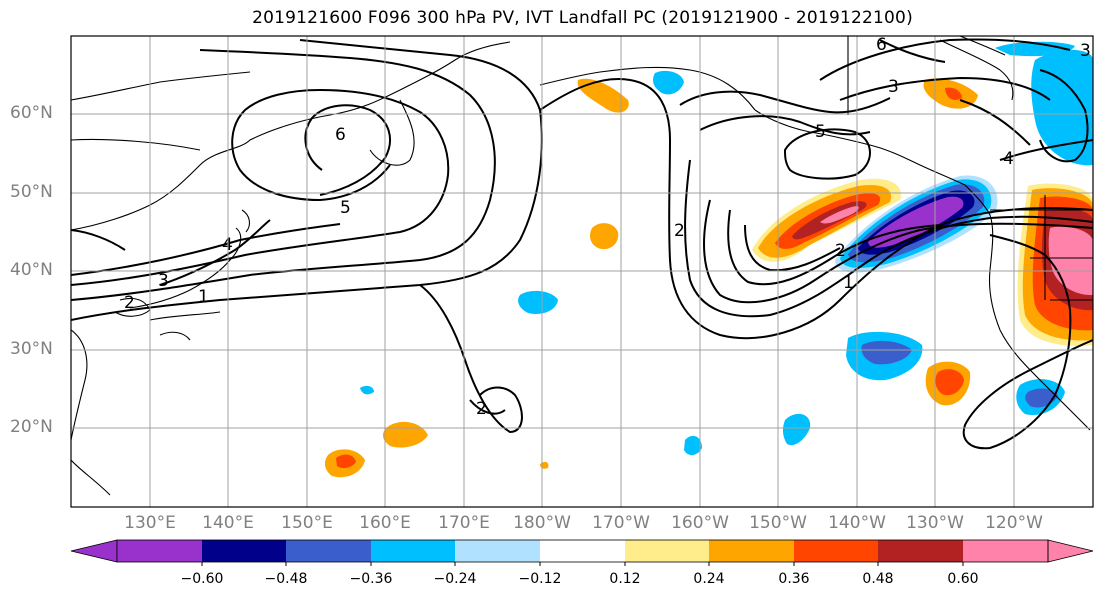  Describe the element at coordinates (542, 523) in the screenshot. I see `lon-label: 180°W` at that location.